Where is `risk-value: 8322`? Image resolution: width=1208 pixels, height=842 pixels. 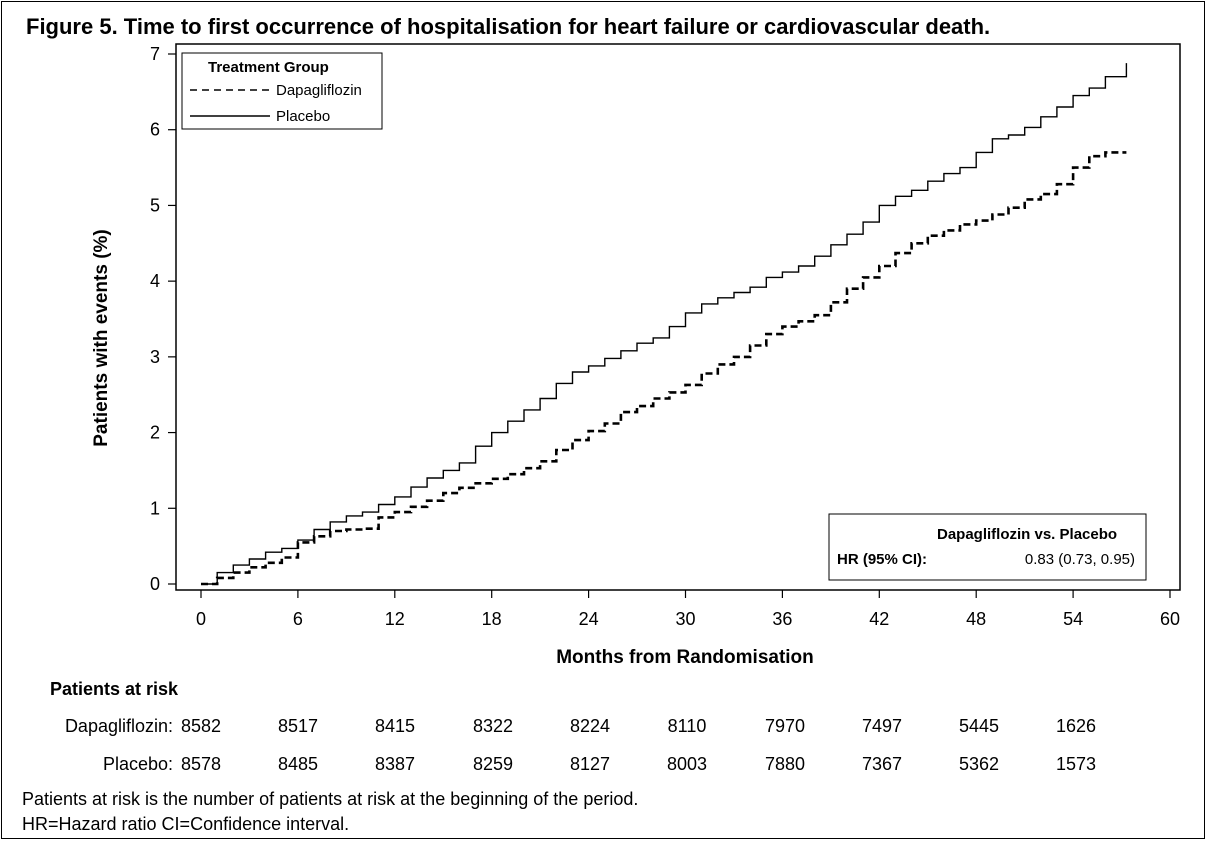 risk-value: 8322 is located at coordinates (493, 726).